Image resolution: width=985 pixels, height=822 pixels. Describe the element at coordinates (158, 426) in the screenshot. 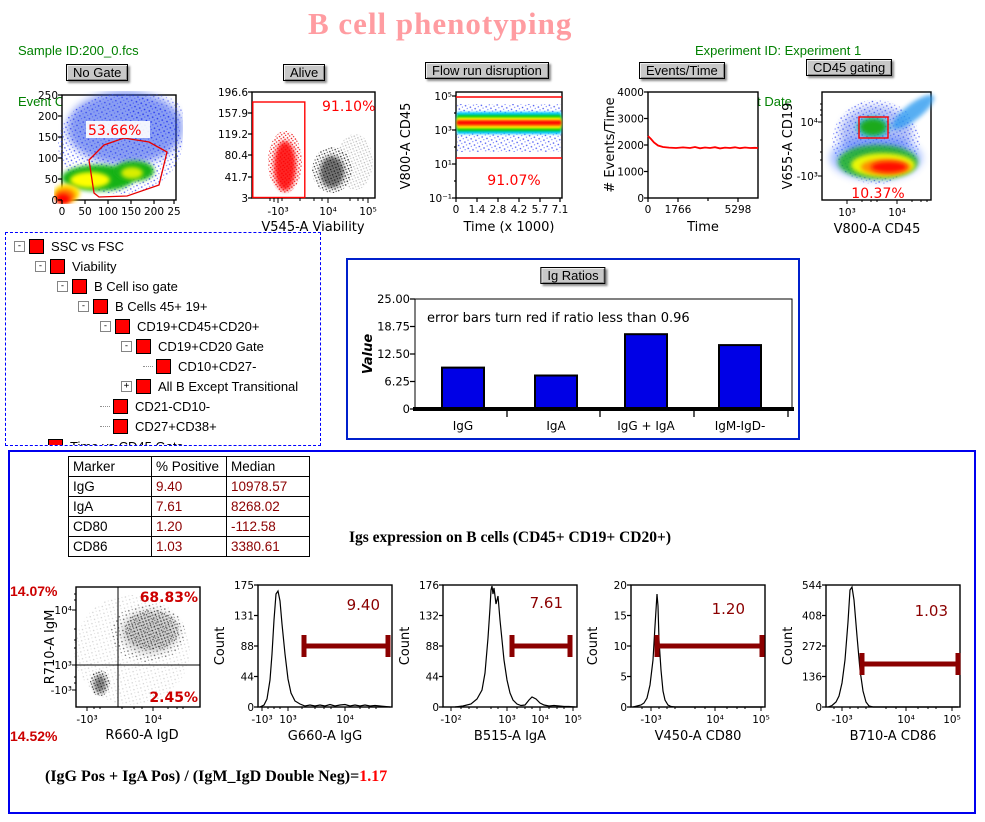

I see `tree-item: CD27+CD38+` at that location.